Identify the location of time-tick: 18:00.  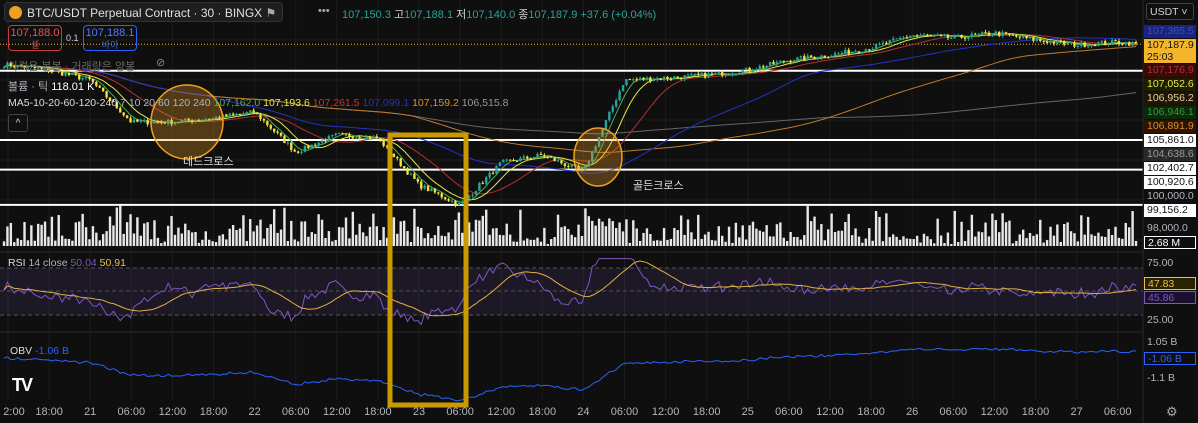
(1035, 412).